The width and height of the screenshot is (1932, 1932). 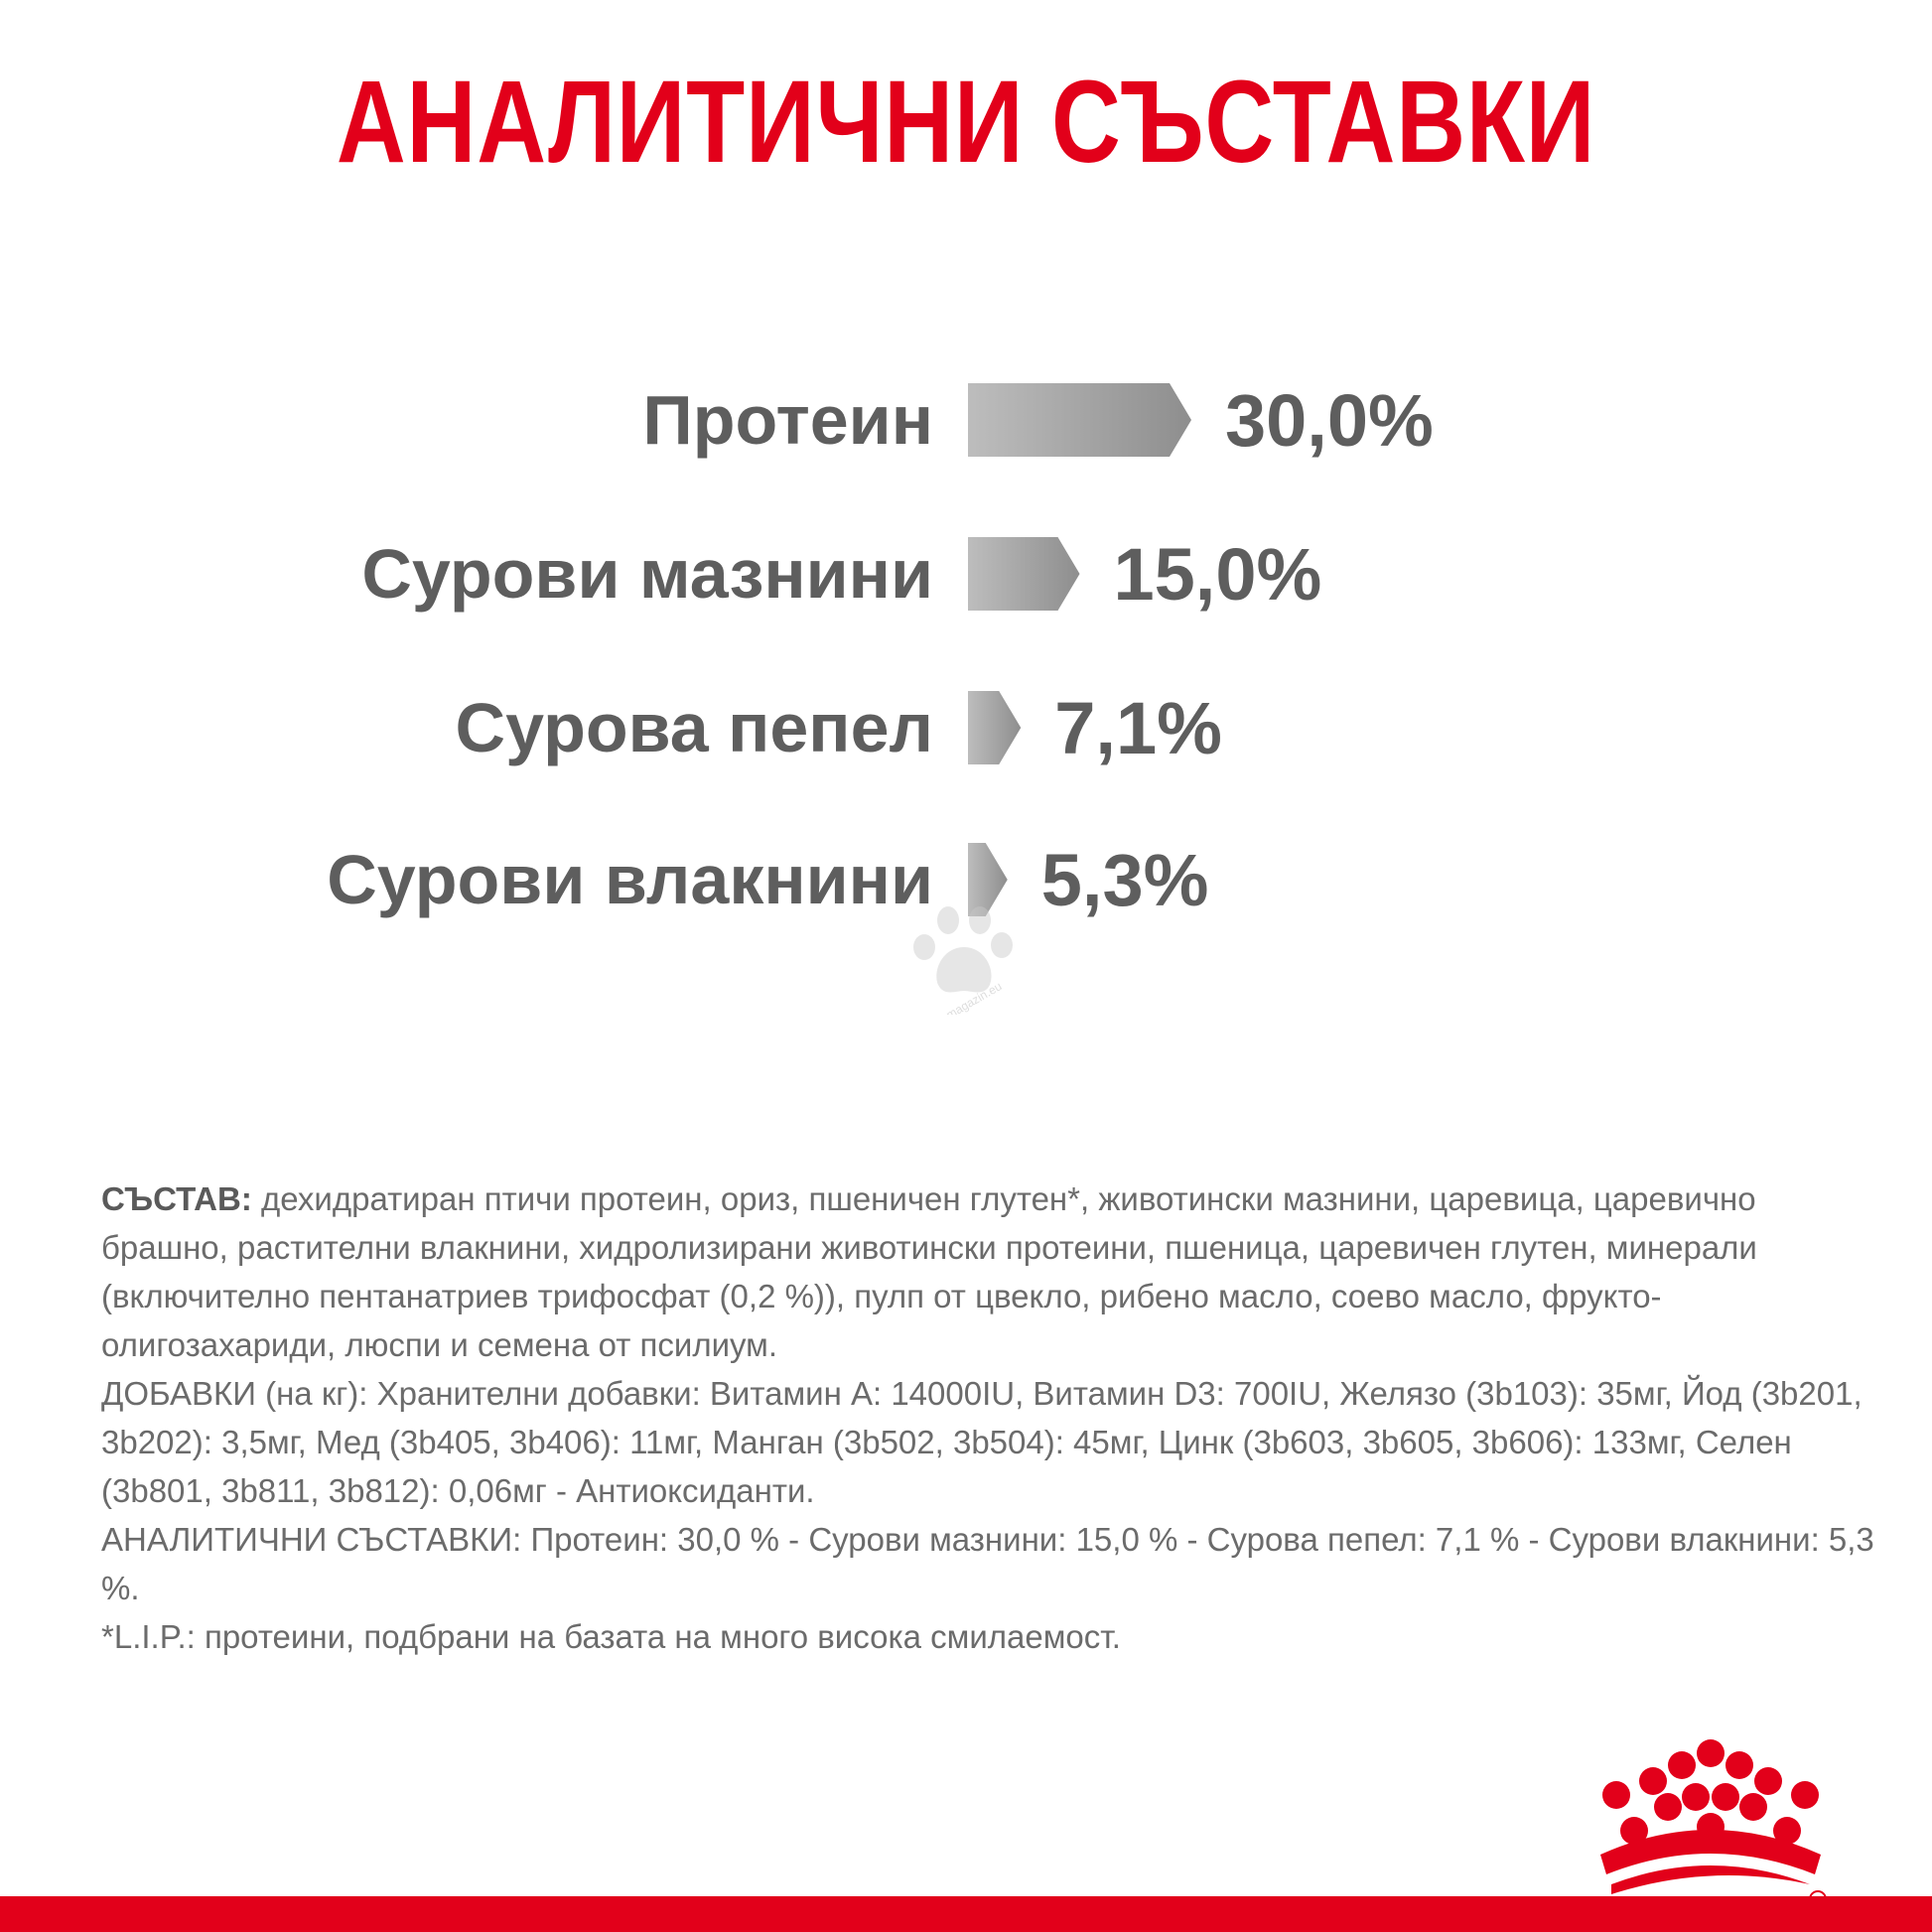 I want to click on category-label-3: Сурови влакнини, so click(x=630, y=880).